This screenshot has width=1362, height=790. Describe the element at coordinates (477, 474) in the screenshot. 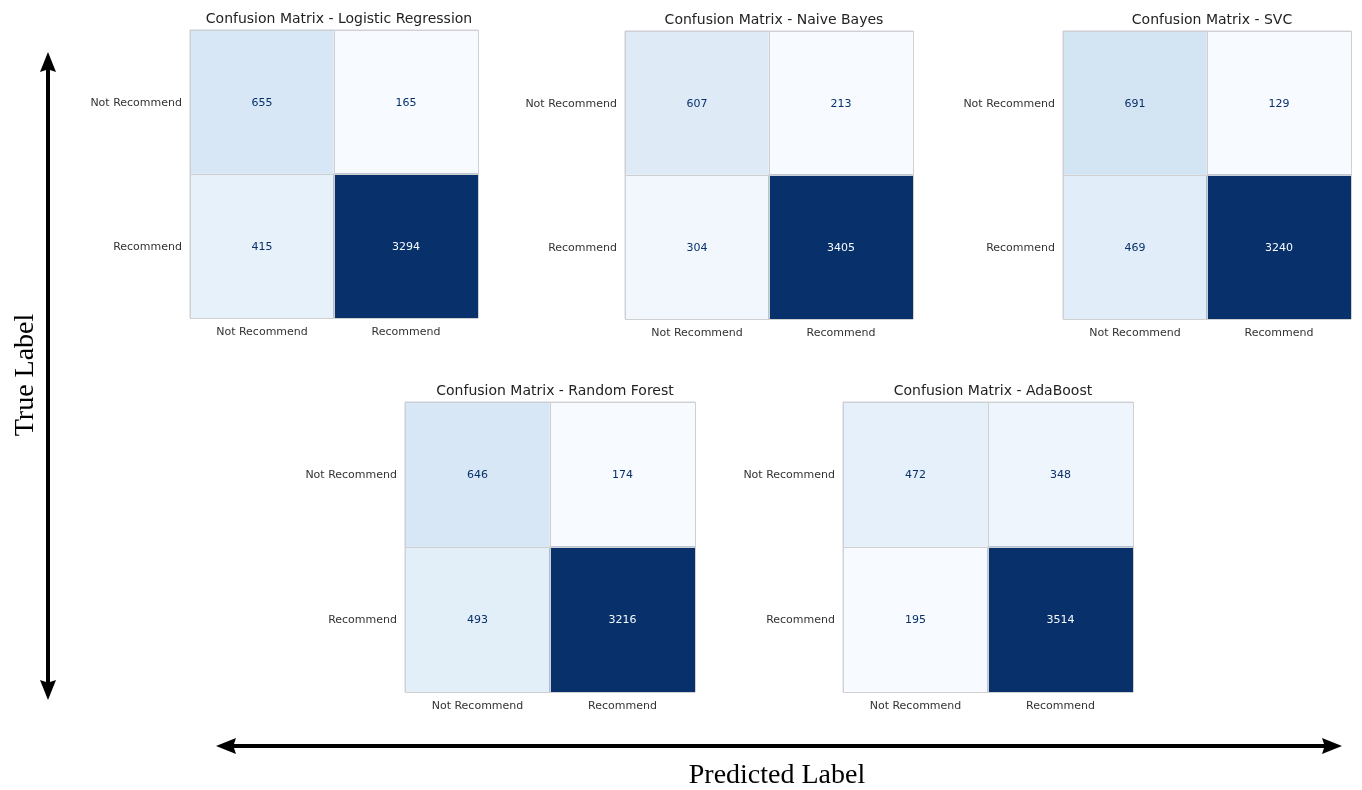

I see `data-label: 646` at that location.